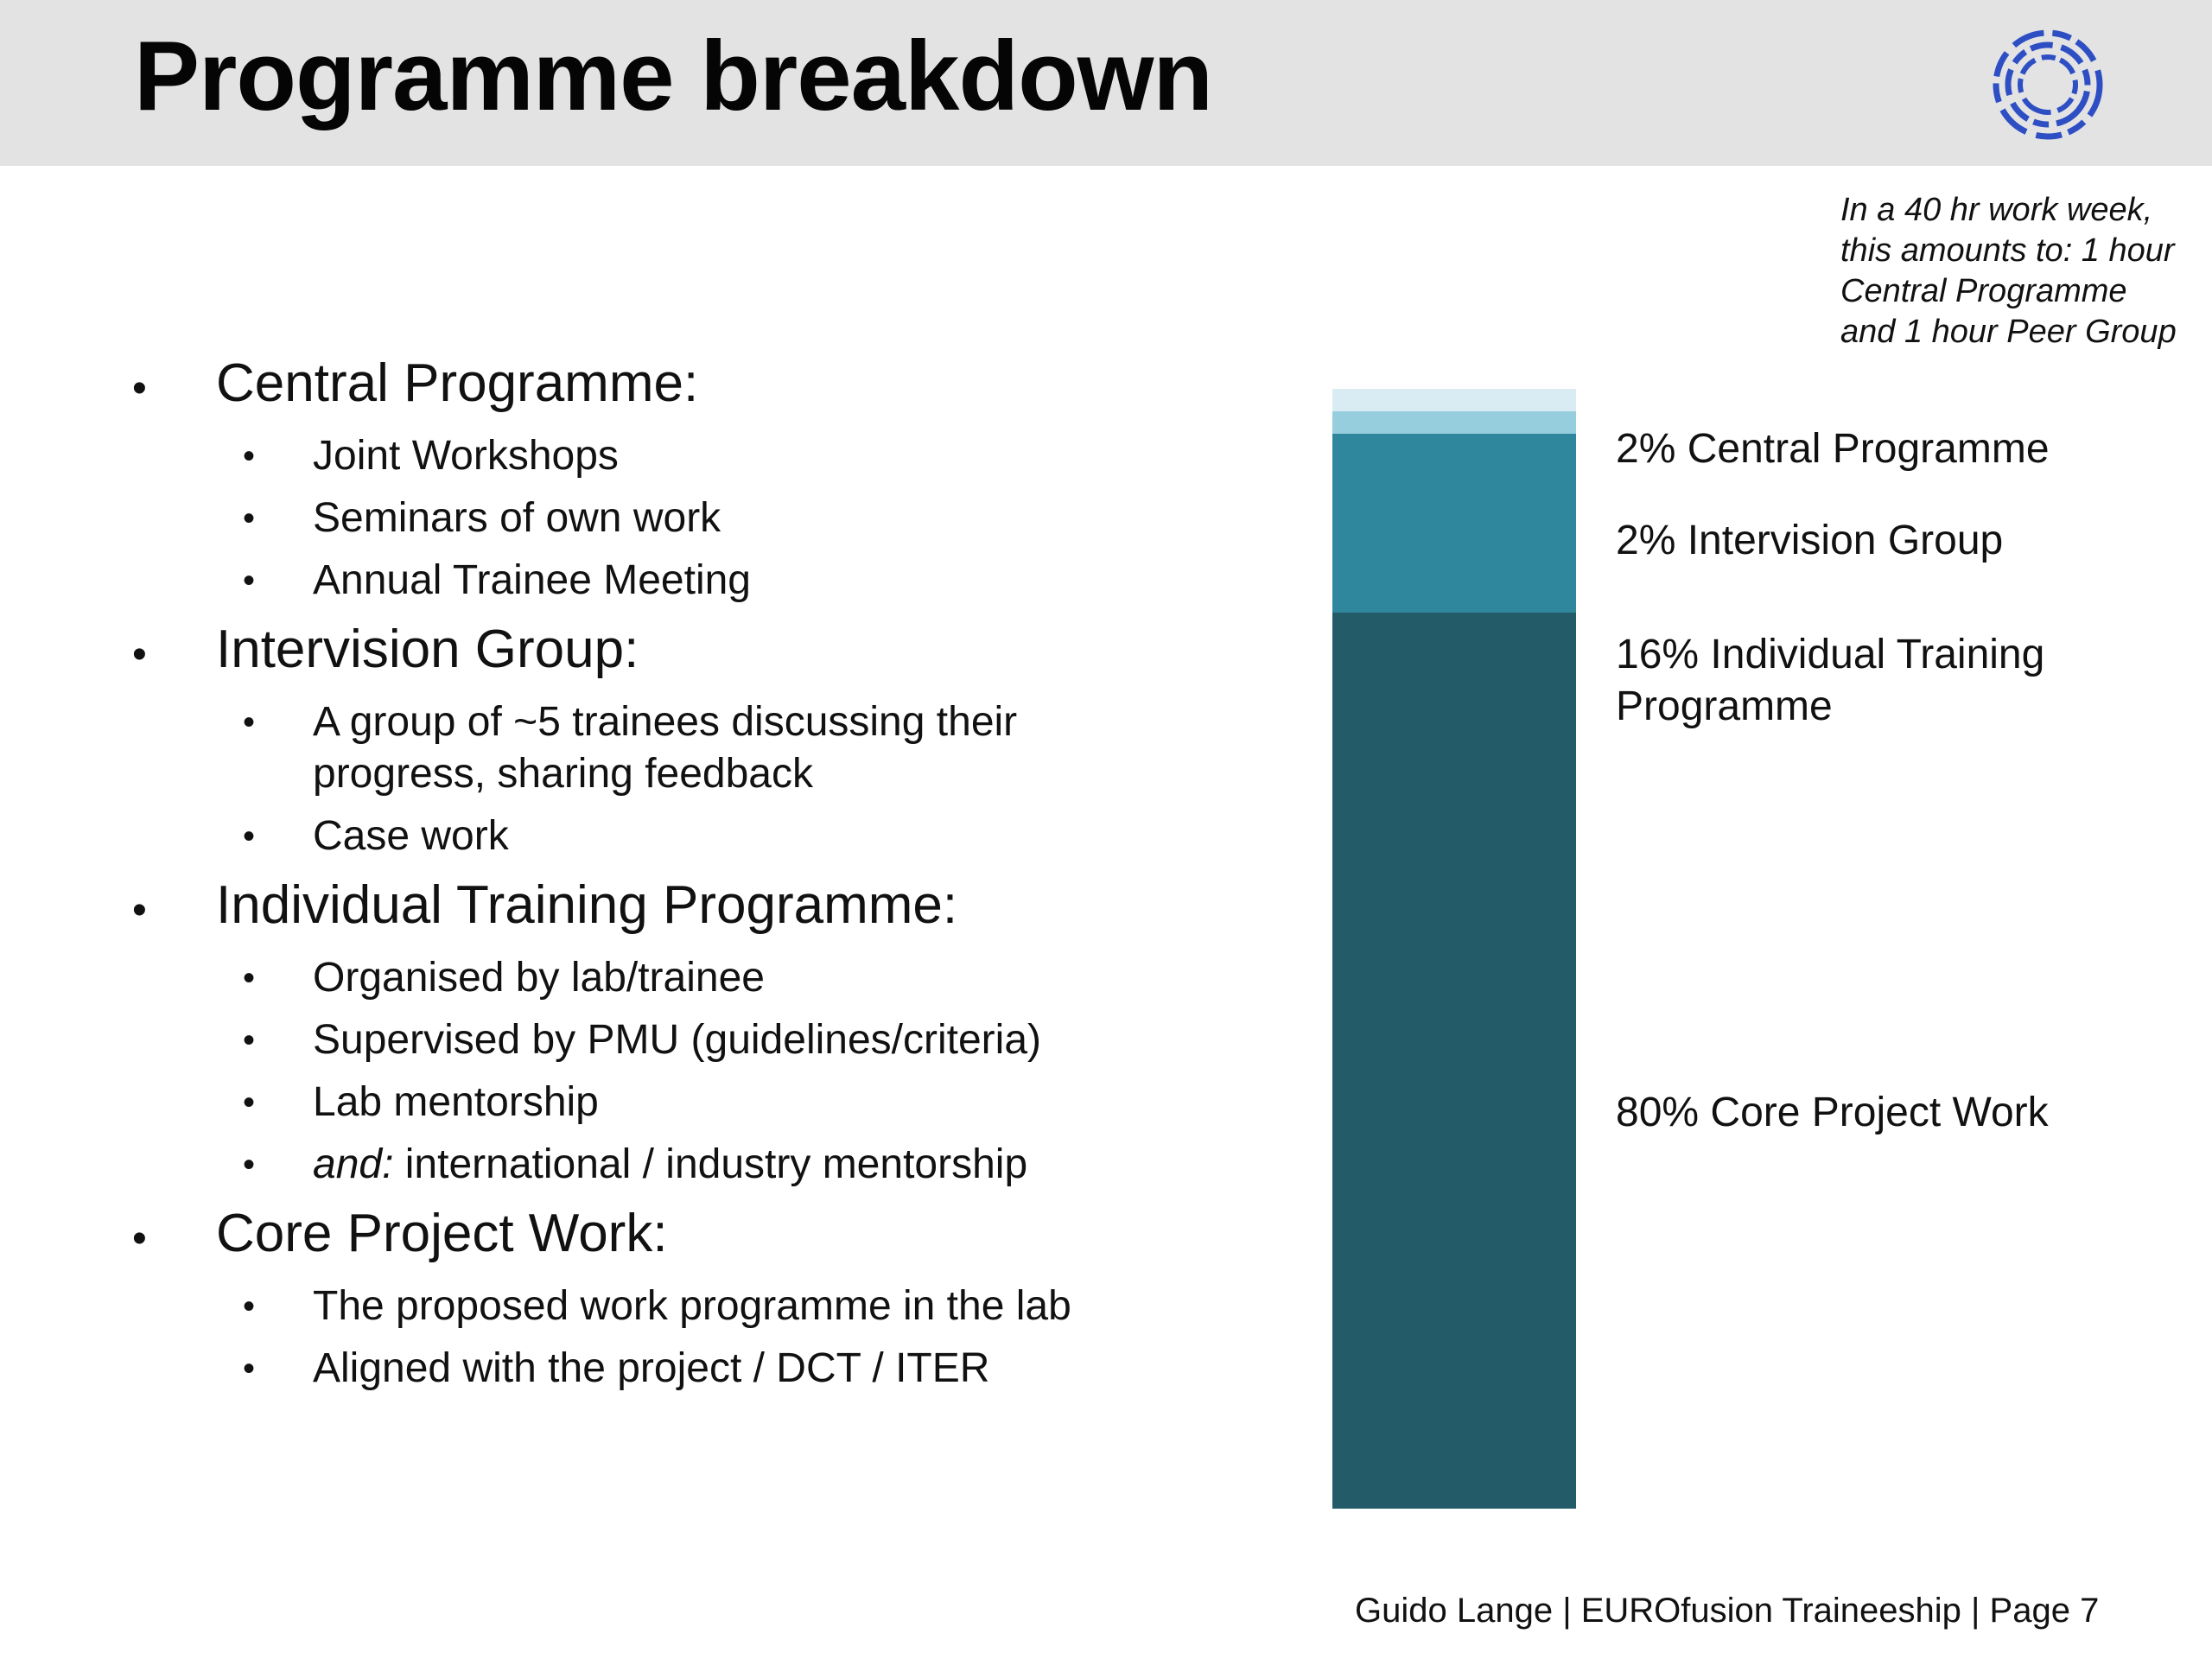 Image resolution: width=2212 pixels, height=1659 pixels. I want to click on note-line: this amounts to: 1 hour, so click(2008, 250).